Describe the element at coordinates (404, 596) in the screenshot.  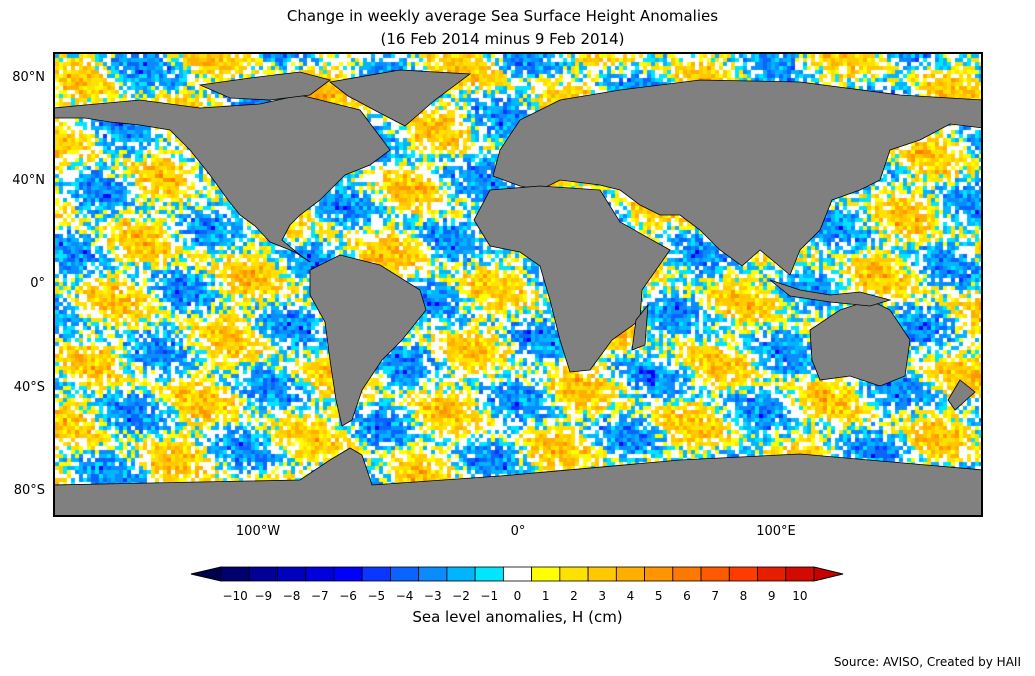
I see `colorbar-tick-label: −4` at that location.